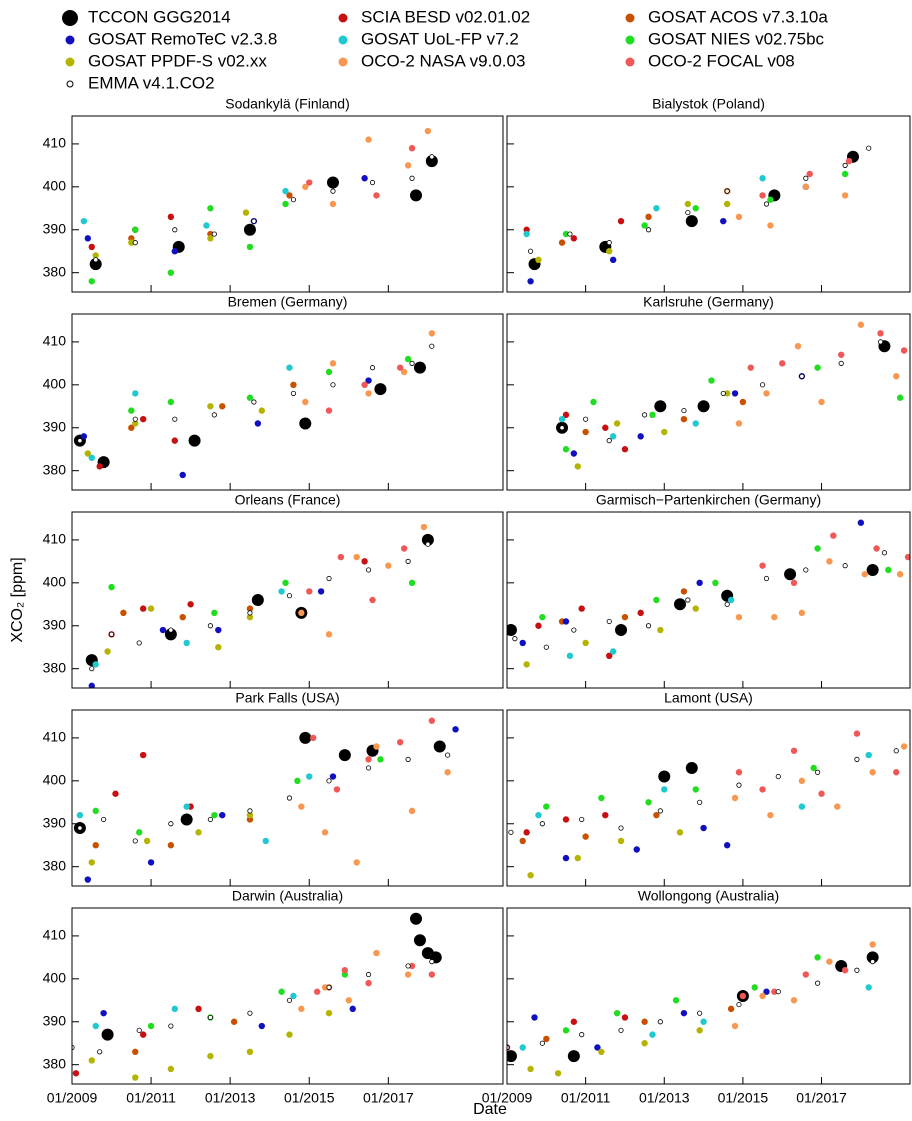 This screenshot has height=1121, width=912. I want to click on legend-label: GOSAT RemoTeC v2.3.8, so click(182, 38).